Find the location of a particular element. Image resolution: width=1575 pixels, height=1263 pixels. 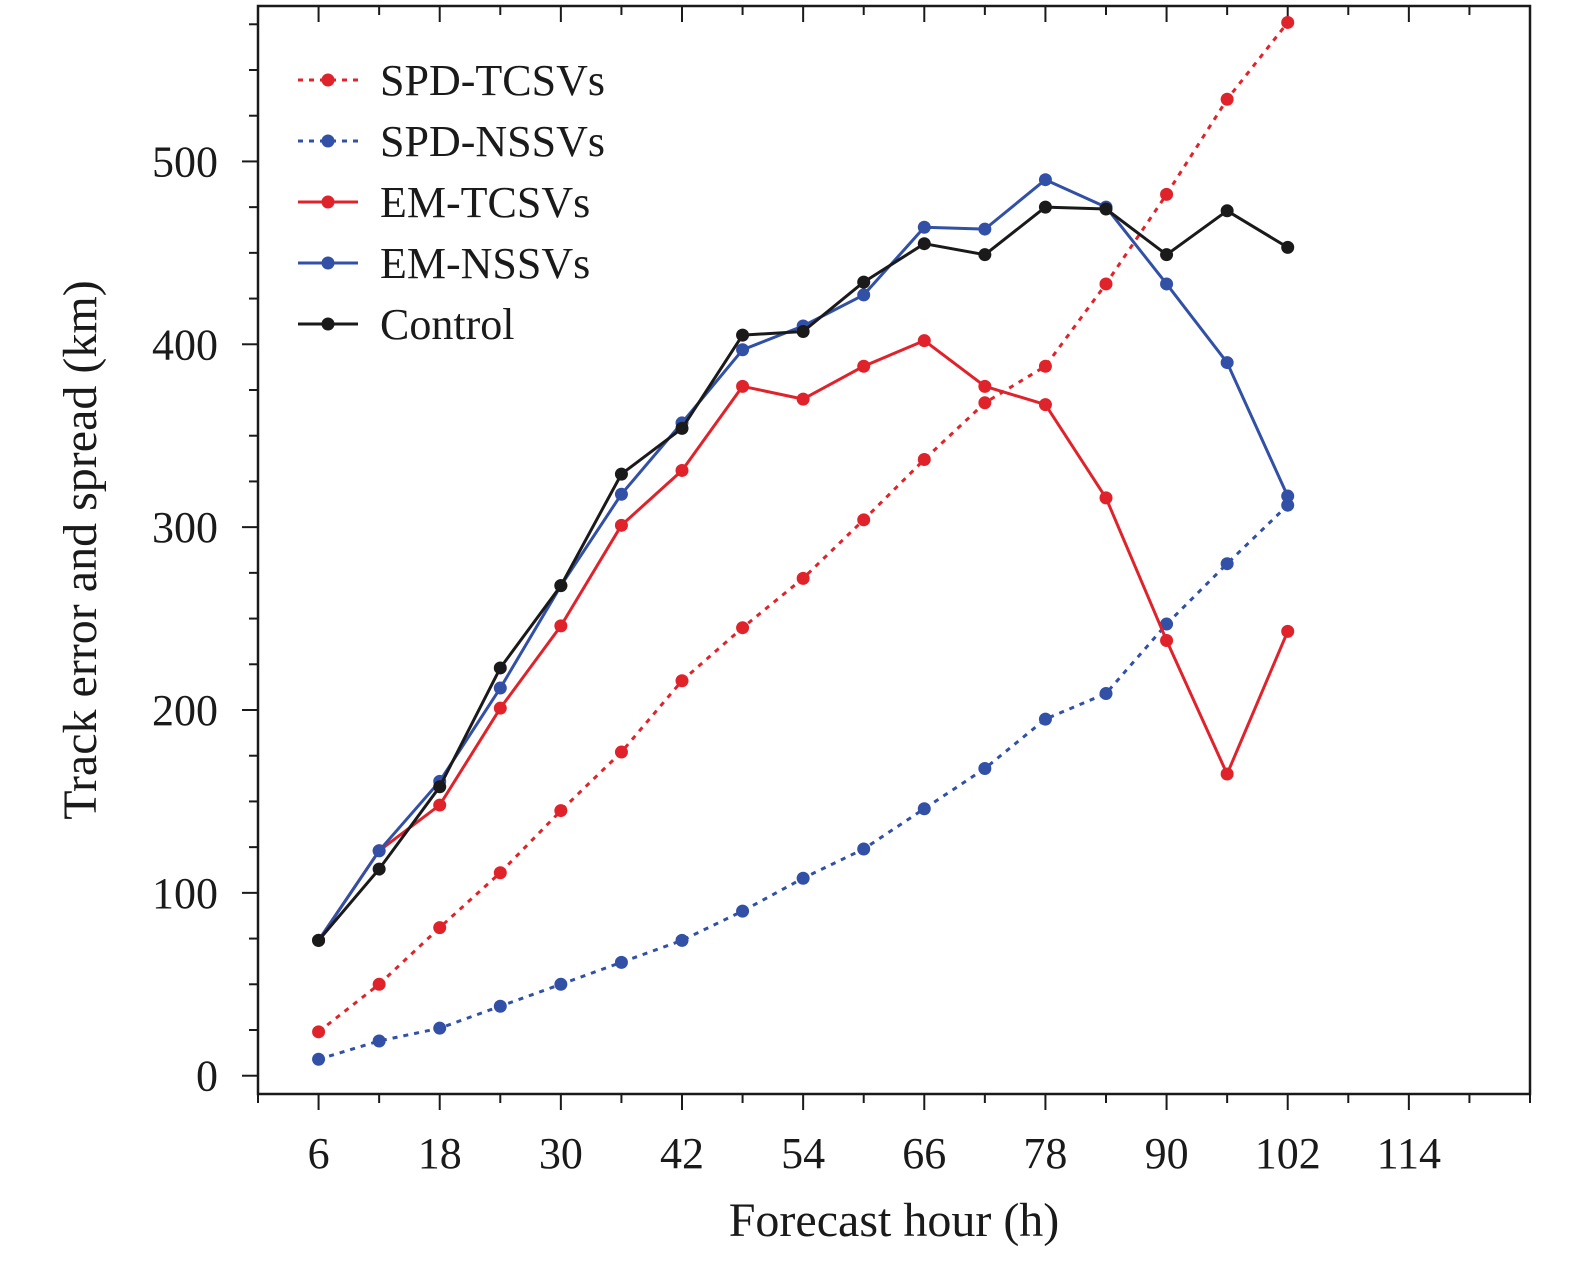

legend-item: SPD-TCSVs is located at coordinates (451, 80).